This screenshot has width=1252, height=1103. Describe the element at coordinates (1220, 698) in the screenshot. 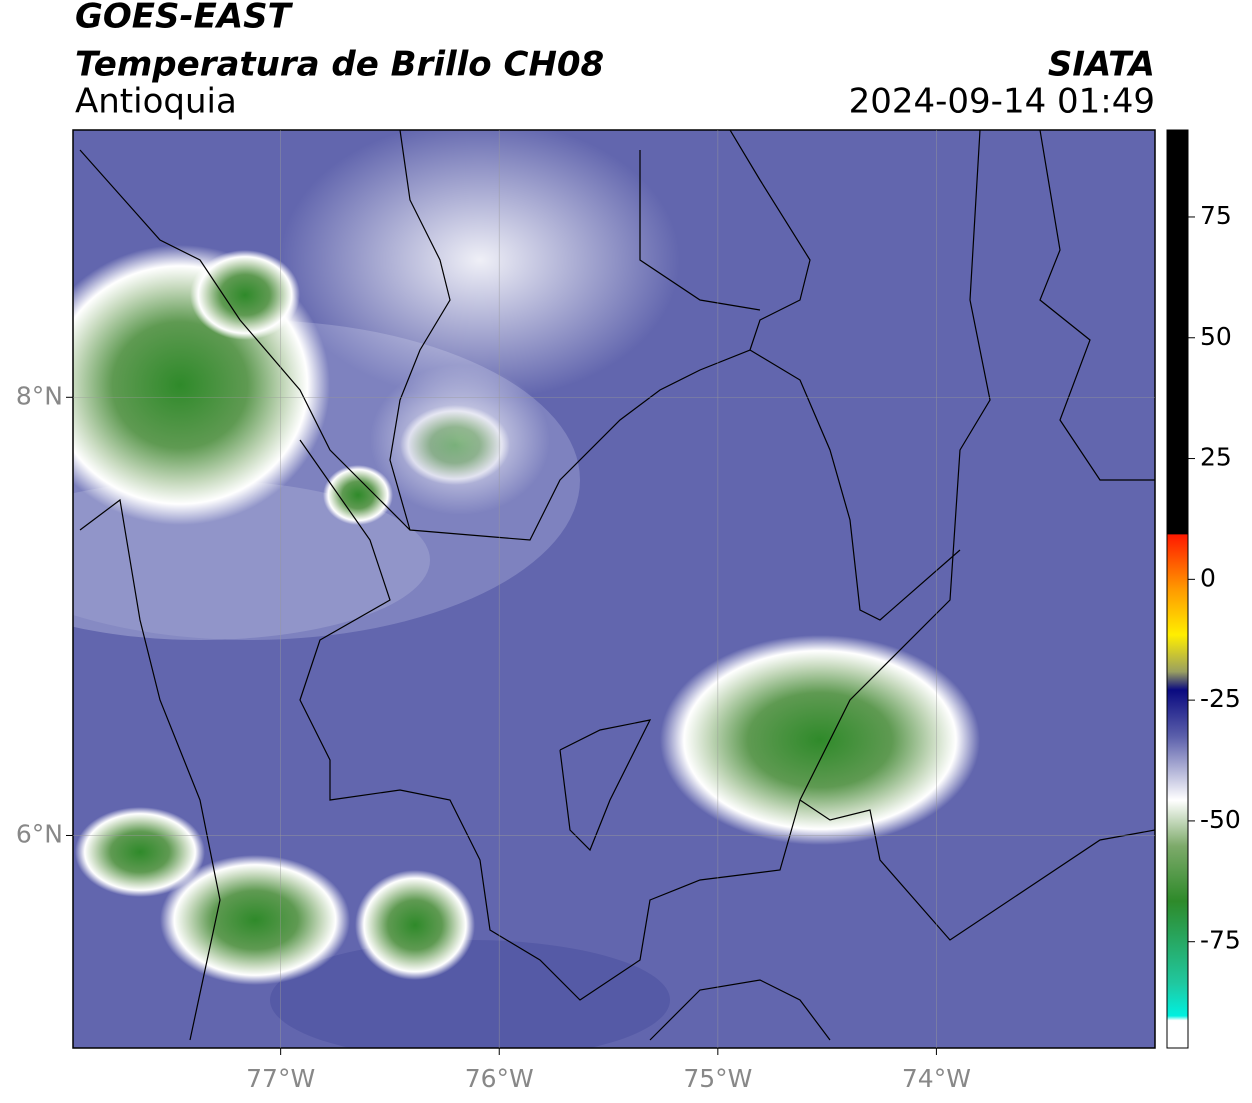

I see `colorbar-tick-label: -25` at that location.